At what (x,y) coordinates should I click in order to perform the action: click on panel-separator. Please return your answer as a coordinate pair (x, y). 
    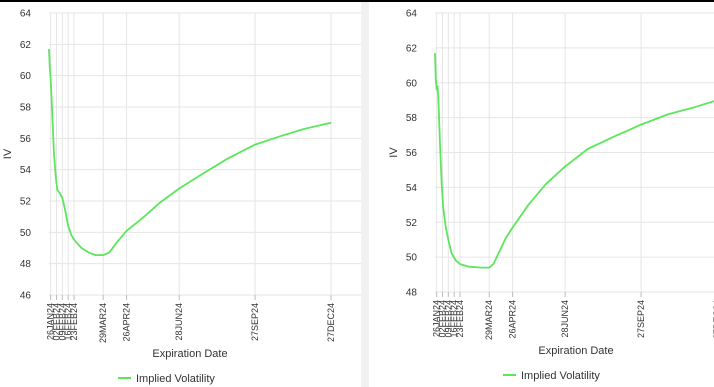
    Looking at the image, I should click on (365, 194).